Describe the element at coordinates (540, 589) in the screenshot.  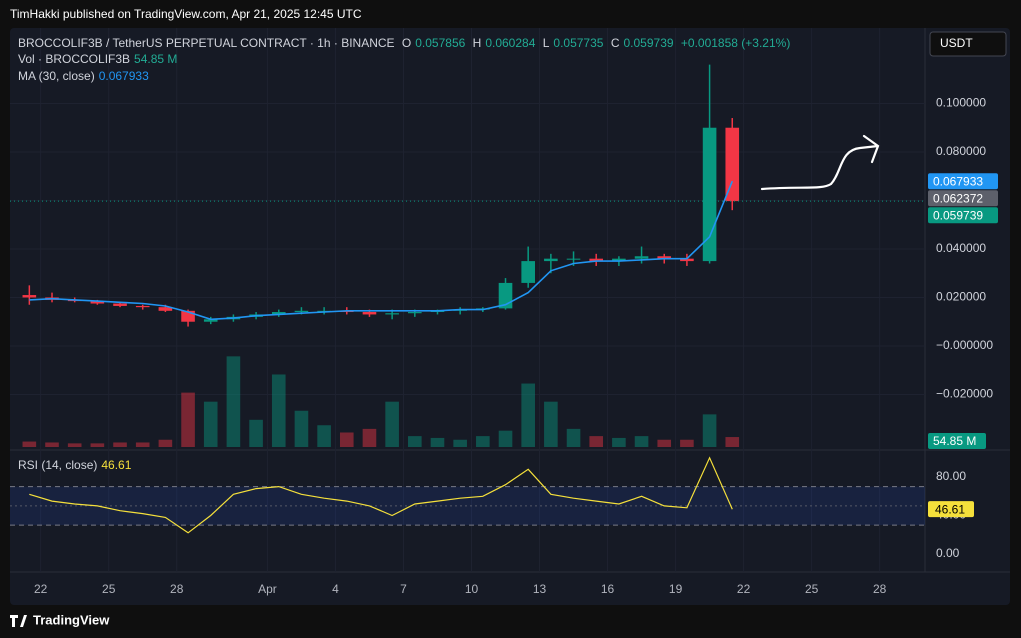
I see `x-tick-label: 13` at that location.